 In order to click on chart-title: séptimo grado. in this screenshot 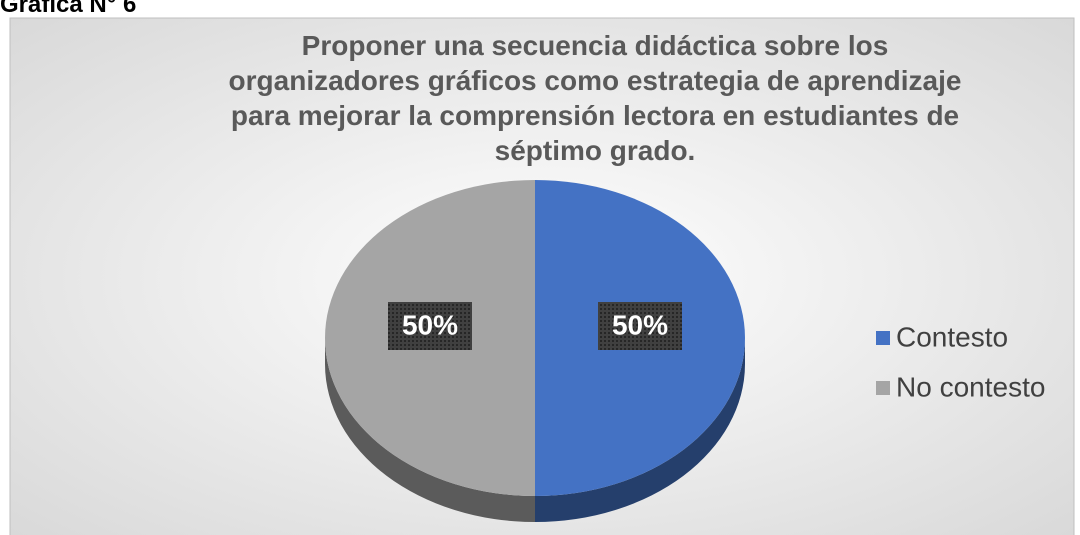, I will do `click(595, 150)`.